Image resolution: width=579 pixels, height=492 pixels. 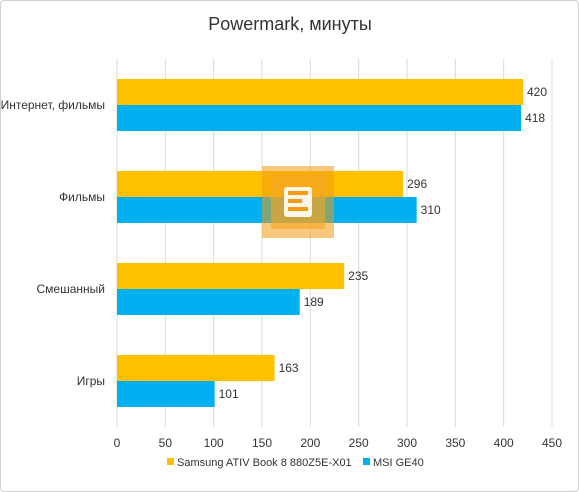 I want to click on category-label: Игры, so click(x=91, y=381).